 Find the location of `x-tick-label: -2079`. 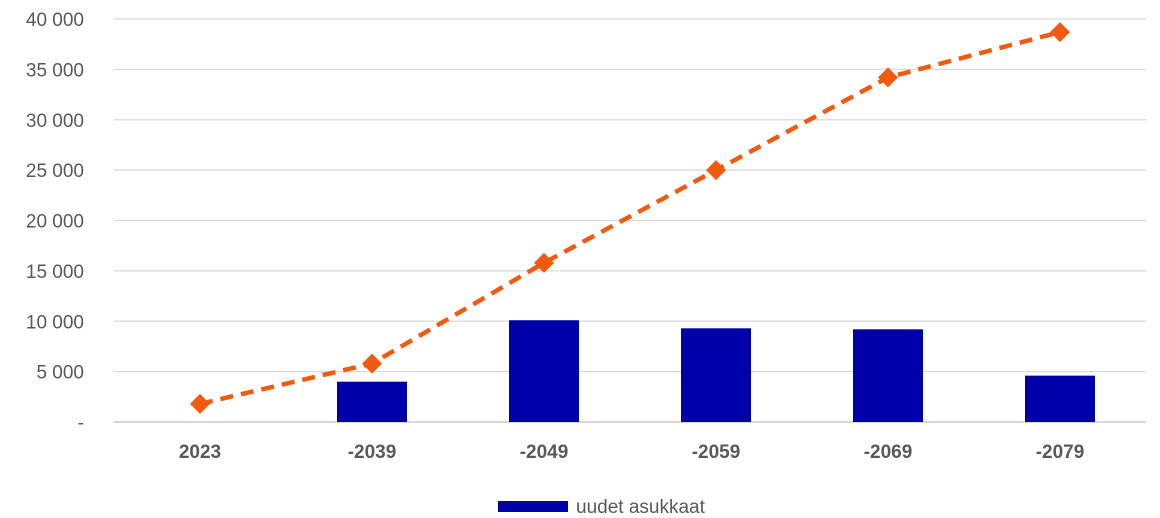

x-tick-label: -2079 is located at coordinates (1060, 452).